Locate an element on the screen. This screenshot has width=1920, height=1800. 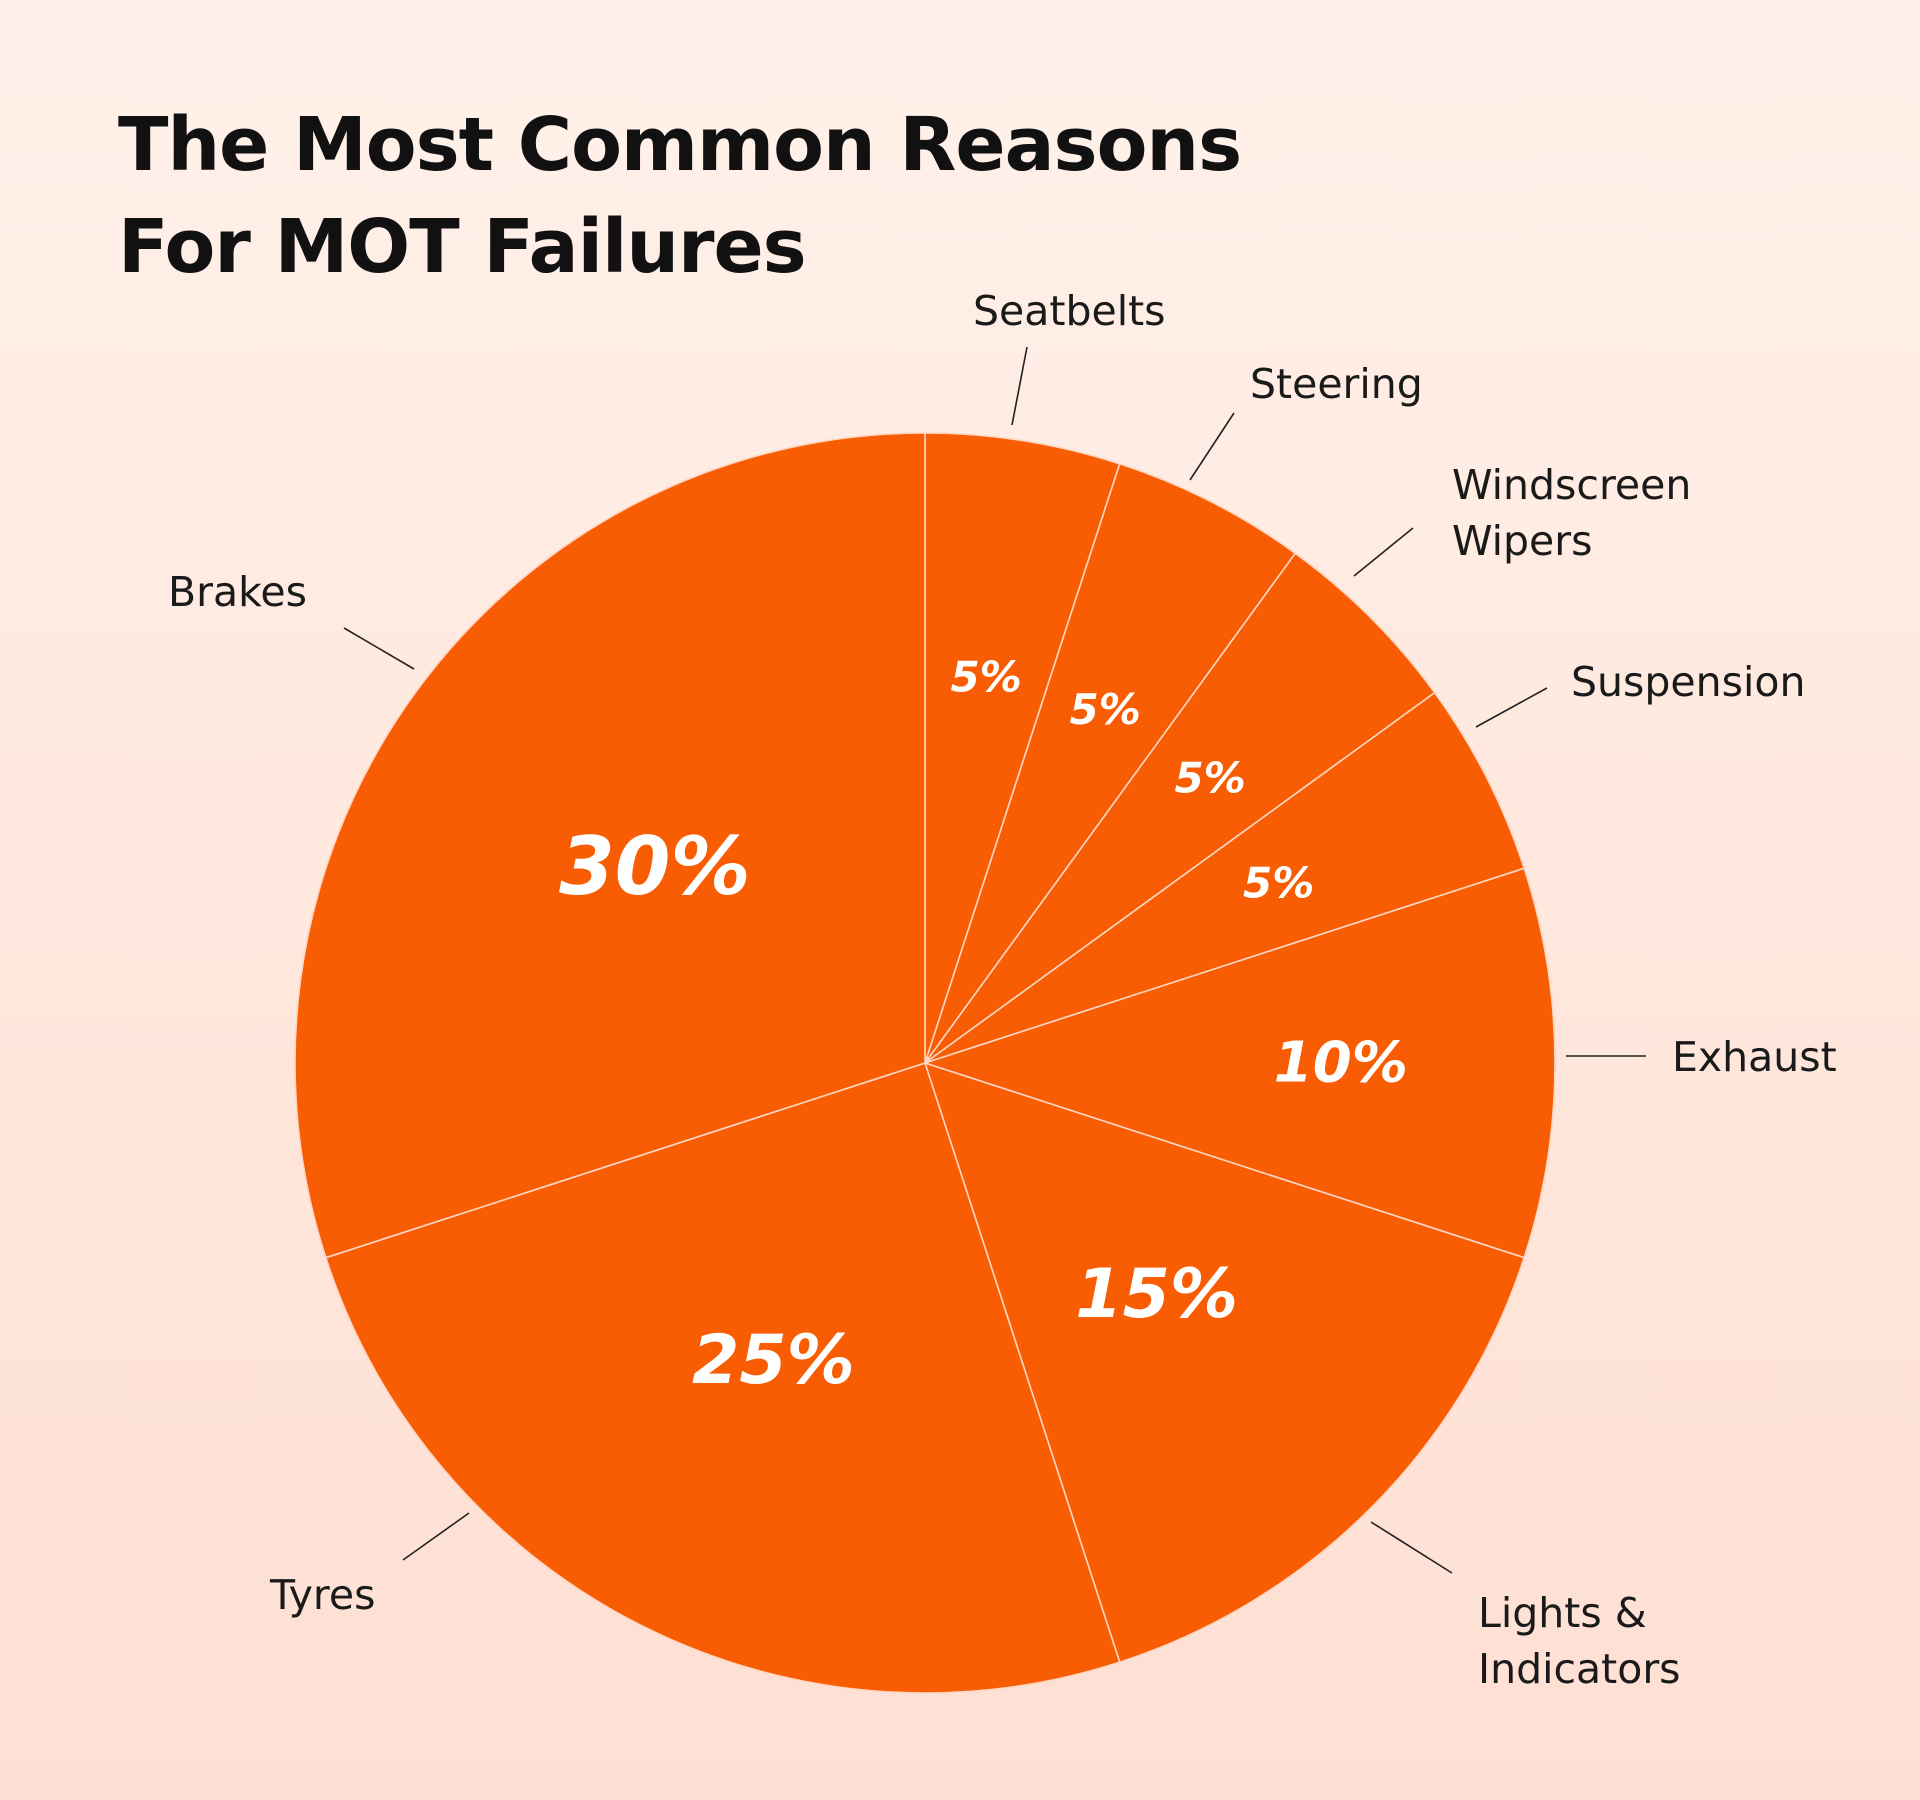
leader-line-tyres is located at coordinates (436, 1536).